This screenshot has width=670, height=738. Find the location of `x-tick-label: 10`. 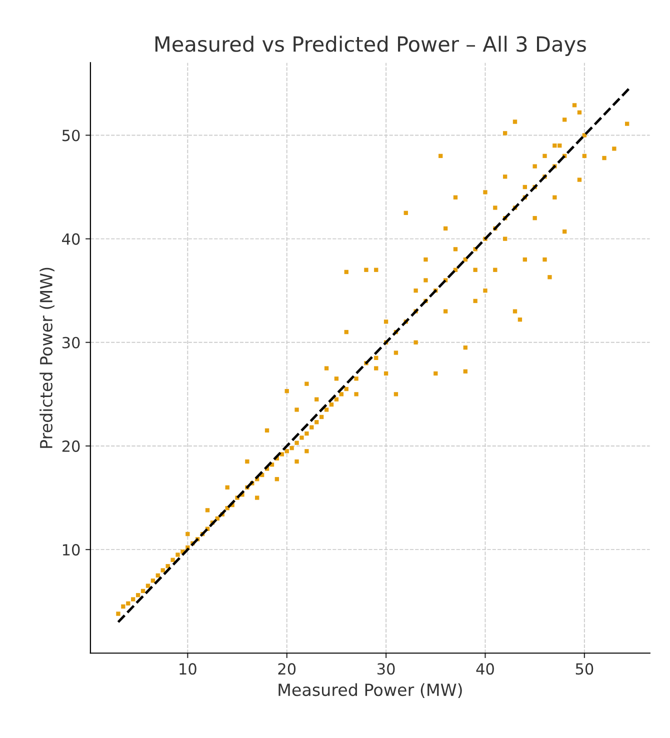

x-tick-label: 10 is located at coordinates (188, 669).